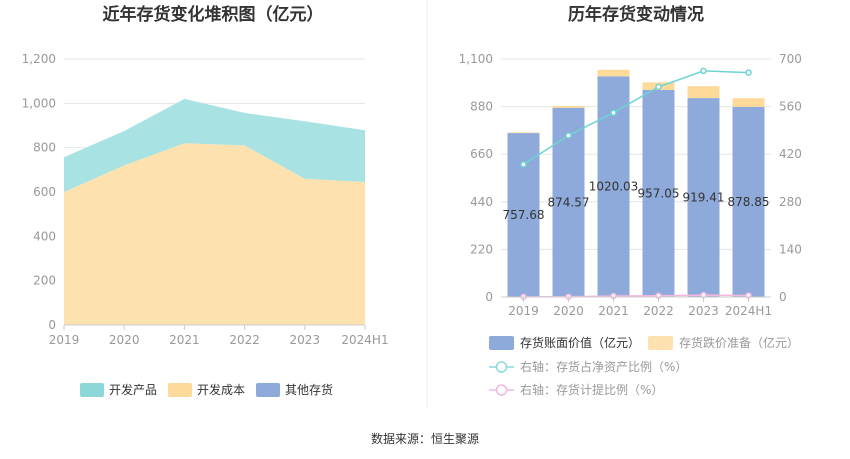 This screenshot has width=850, height=459. I want to click on y2-tick-label: 140, so click(790, 249).